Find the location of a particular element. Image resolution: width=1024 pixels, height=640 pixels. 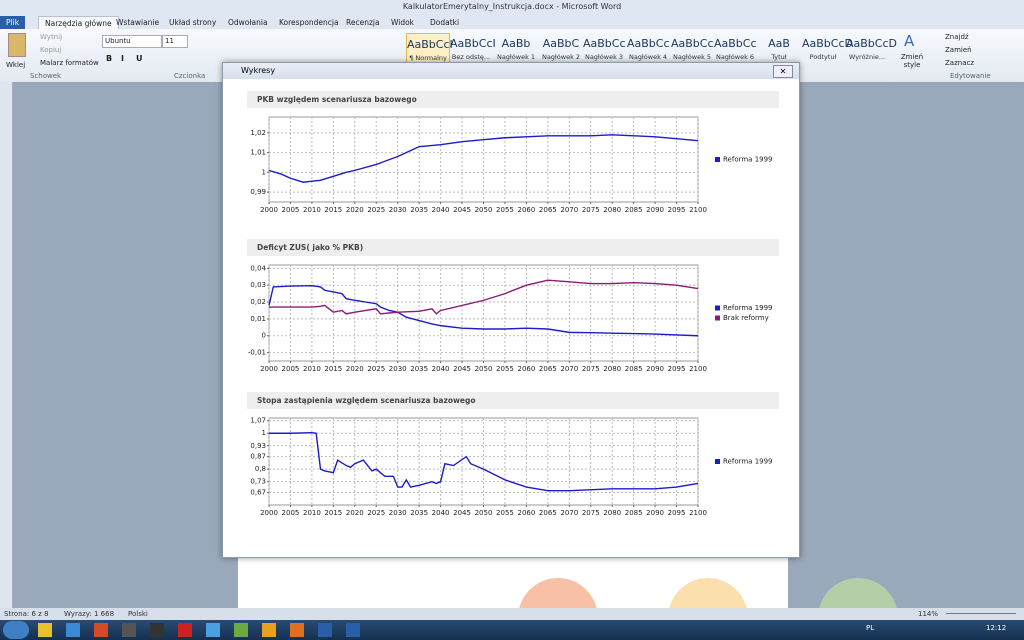

style-gallery-item: AaBbCc Nagłówek 6 is located at coordinates (735, 48).